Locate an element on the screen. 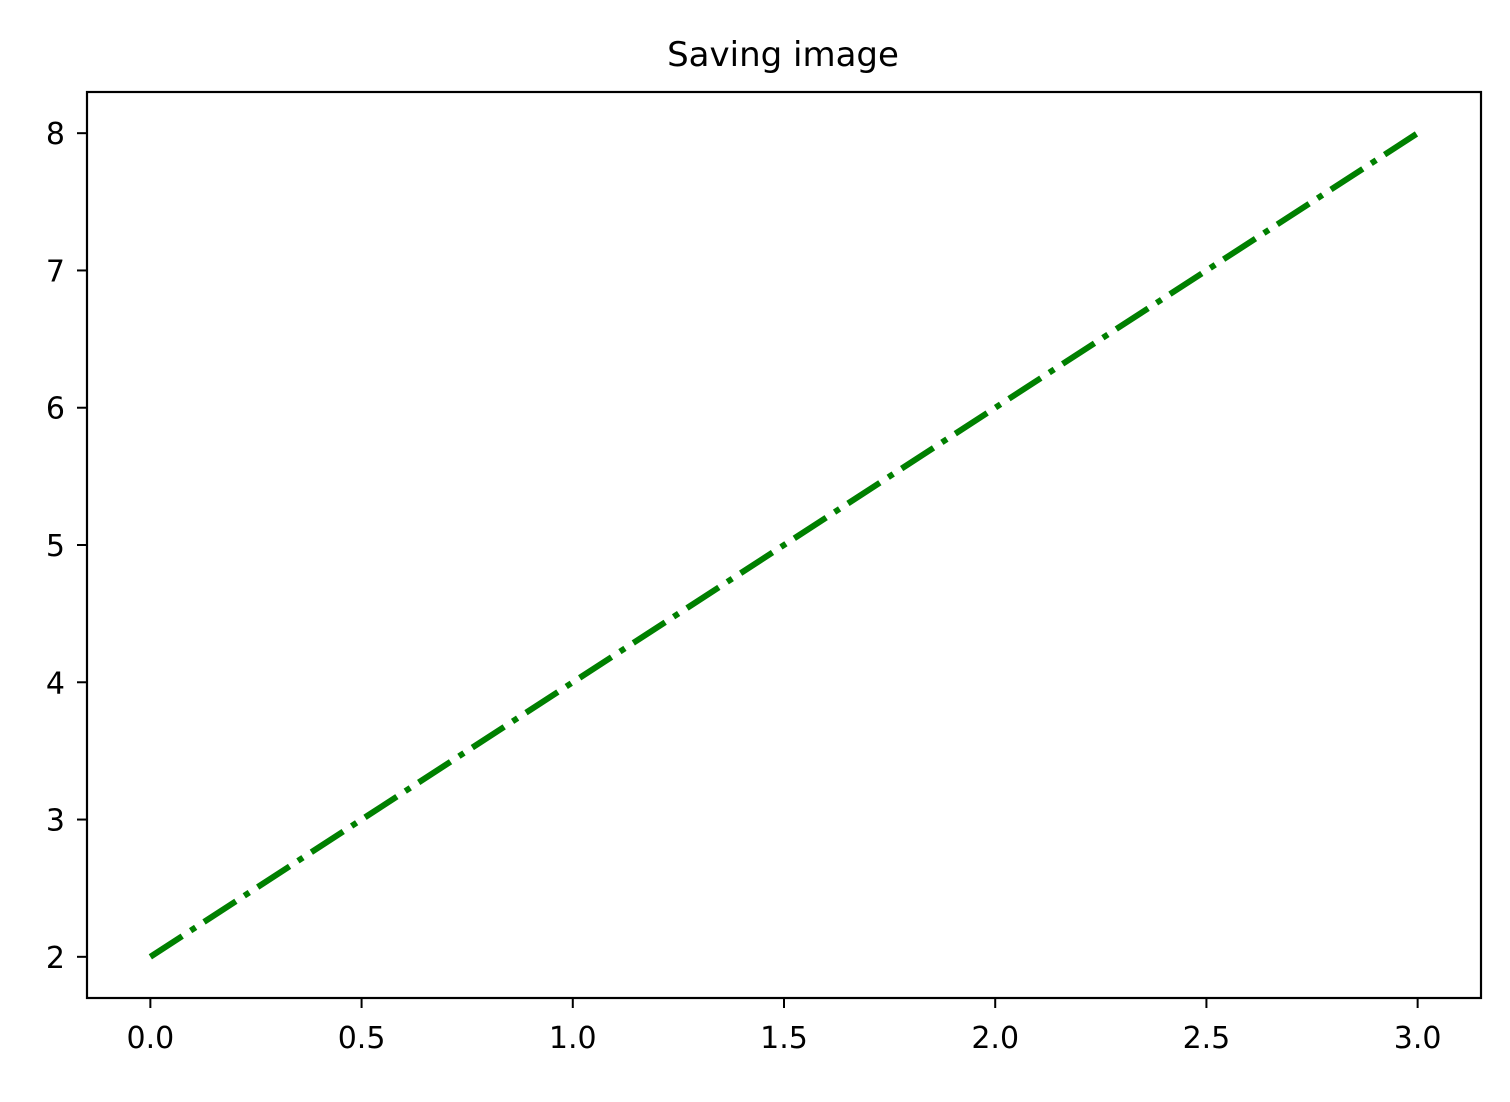 This screenshot has width=1510, height=1102. x-tick-label: 0.5 is located at coordinates (362, 1038).